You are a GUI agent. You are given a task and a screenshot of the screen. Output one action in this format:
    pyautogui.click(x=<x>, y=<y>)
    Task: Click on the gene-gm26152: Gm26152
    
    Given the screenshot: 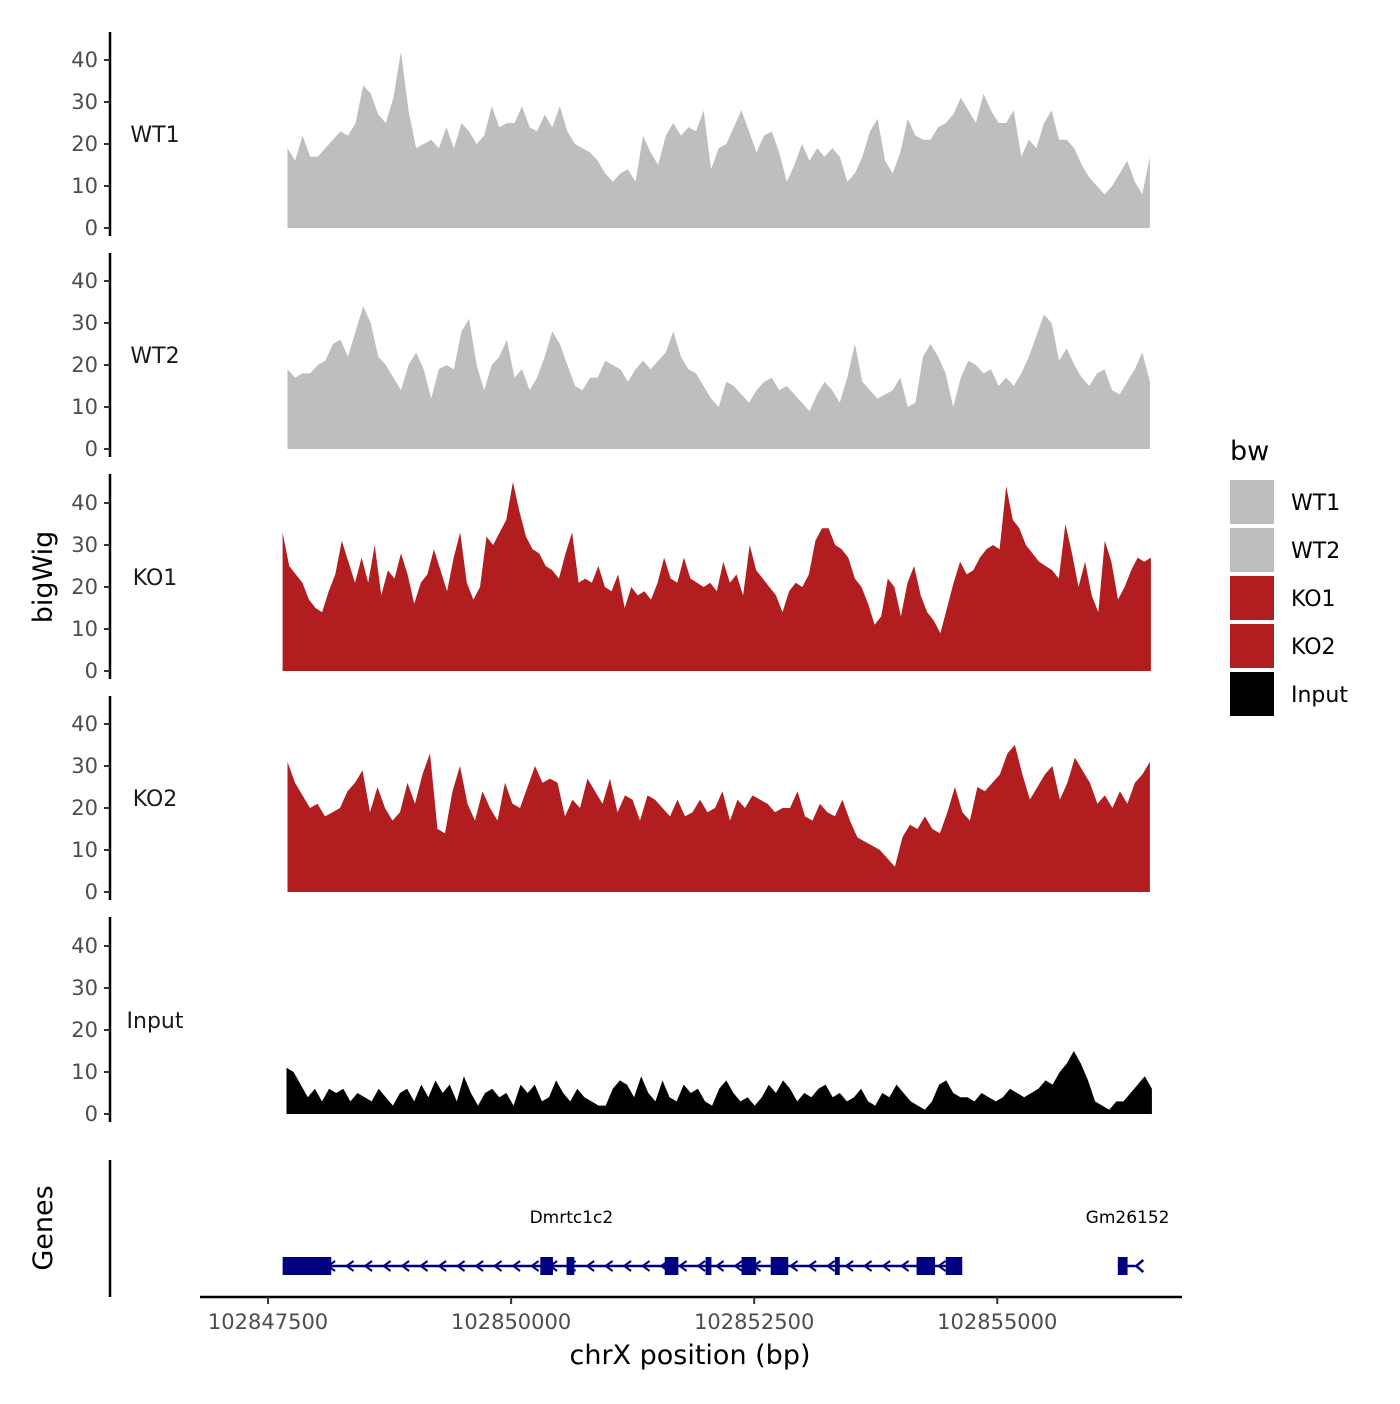 What is the action you would take?
    pyautogui.click(x=1128, y=1241)
    